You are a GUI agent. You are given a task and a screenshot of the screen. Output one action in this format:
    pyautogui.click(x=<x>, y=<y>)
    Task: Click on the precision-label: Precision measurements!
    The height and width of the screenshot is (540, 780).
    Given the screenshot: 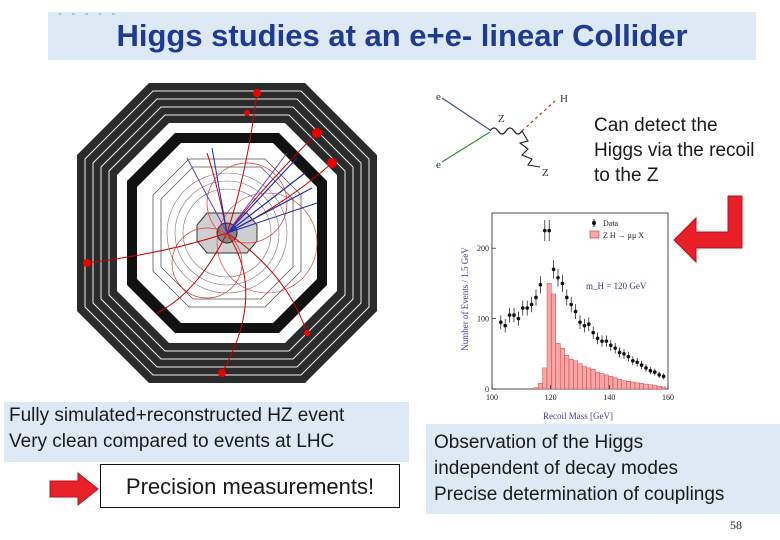 What is the action you would take?
    pyautogui.click(x=250, y=486)
    